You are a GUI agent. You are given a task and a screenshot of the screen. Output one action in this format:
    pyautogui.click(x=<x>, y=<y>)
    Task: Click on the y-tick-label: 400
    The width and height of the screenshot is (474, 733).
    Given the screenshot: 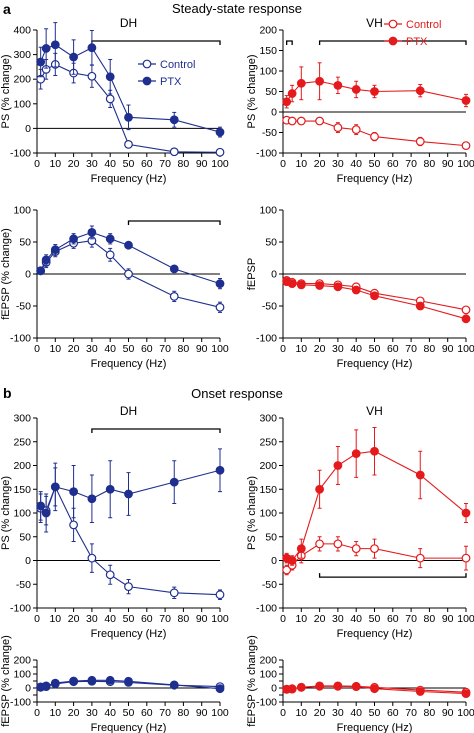 What is the action you would take?
    pyautogui.click(x=22, y=31)
    